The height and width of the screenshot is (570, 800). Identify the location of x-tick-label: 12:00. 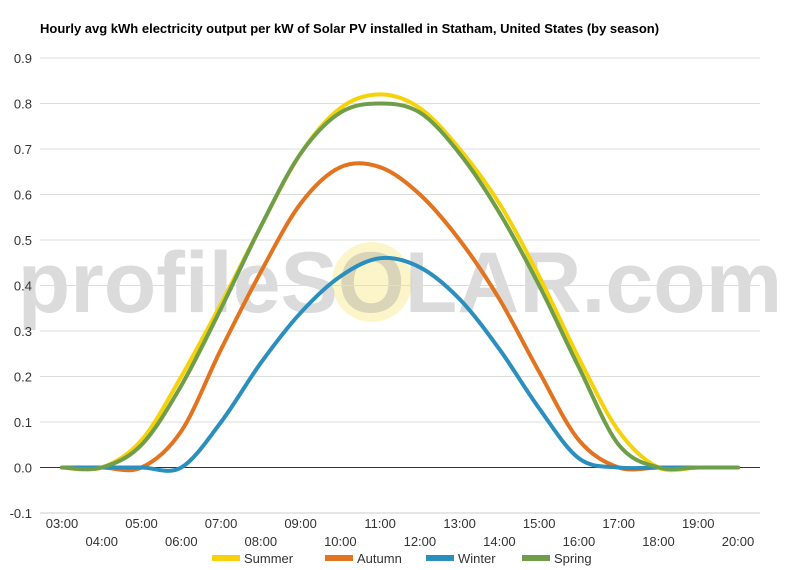
(420, 541).